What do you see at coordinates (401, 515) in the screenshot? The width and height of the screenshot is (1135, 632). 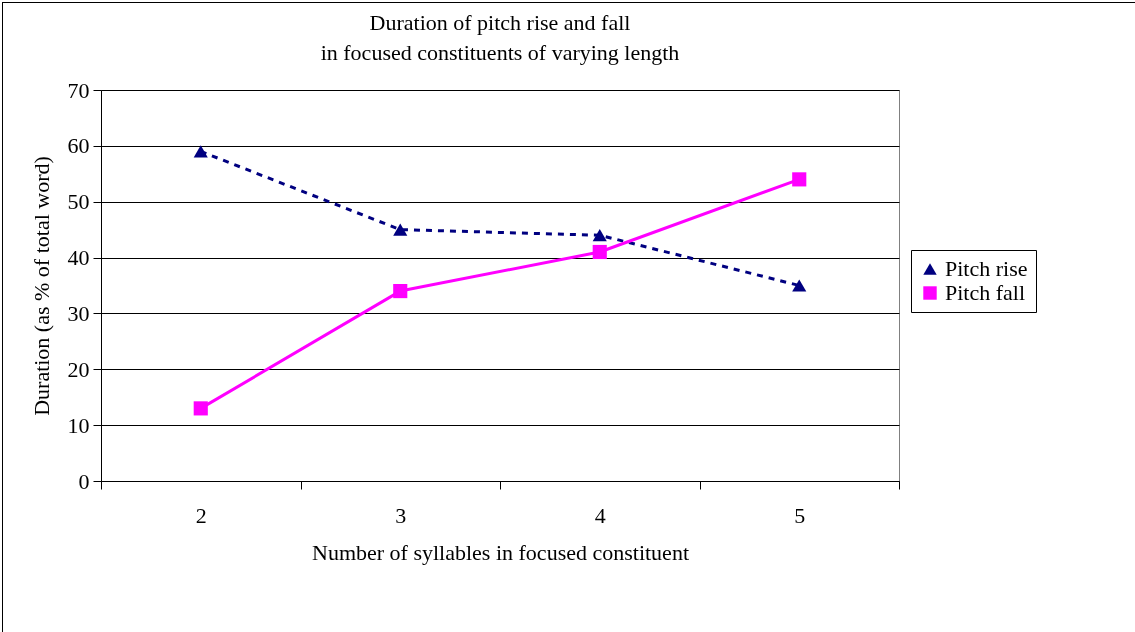 I see `x-tick-label: 3` at bounding box center [401, 515].